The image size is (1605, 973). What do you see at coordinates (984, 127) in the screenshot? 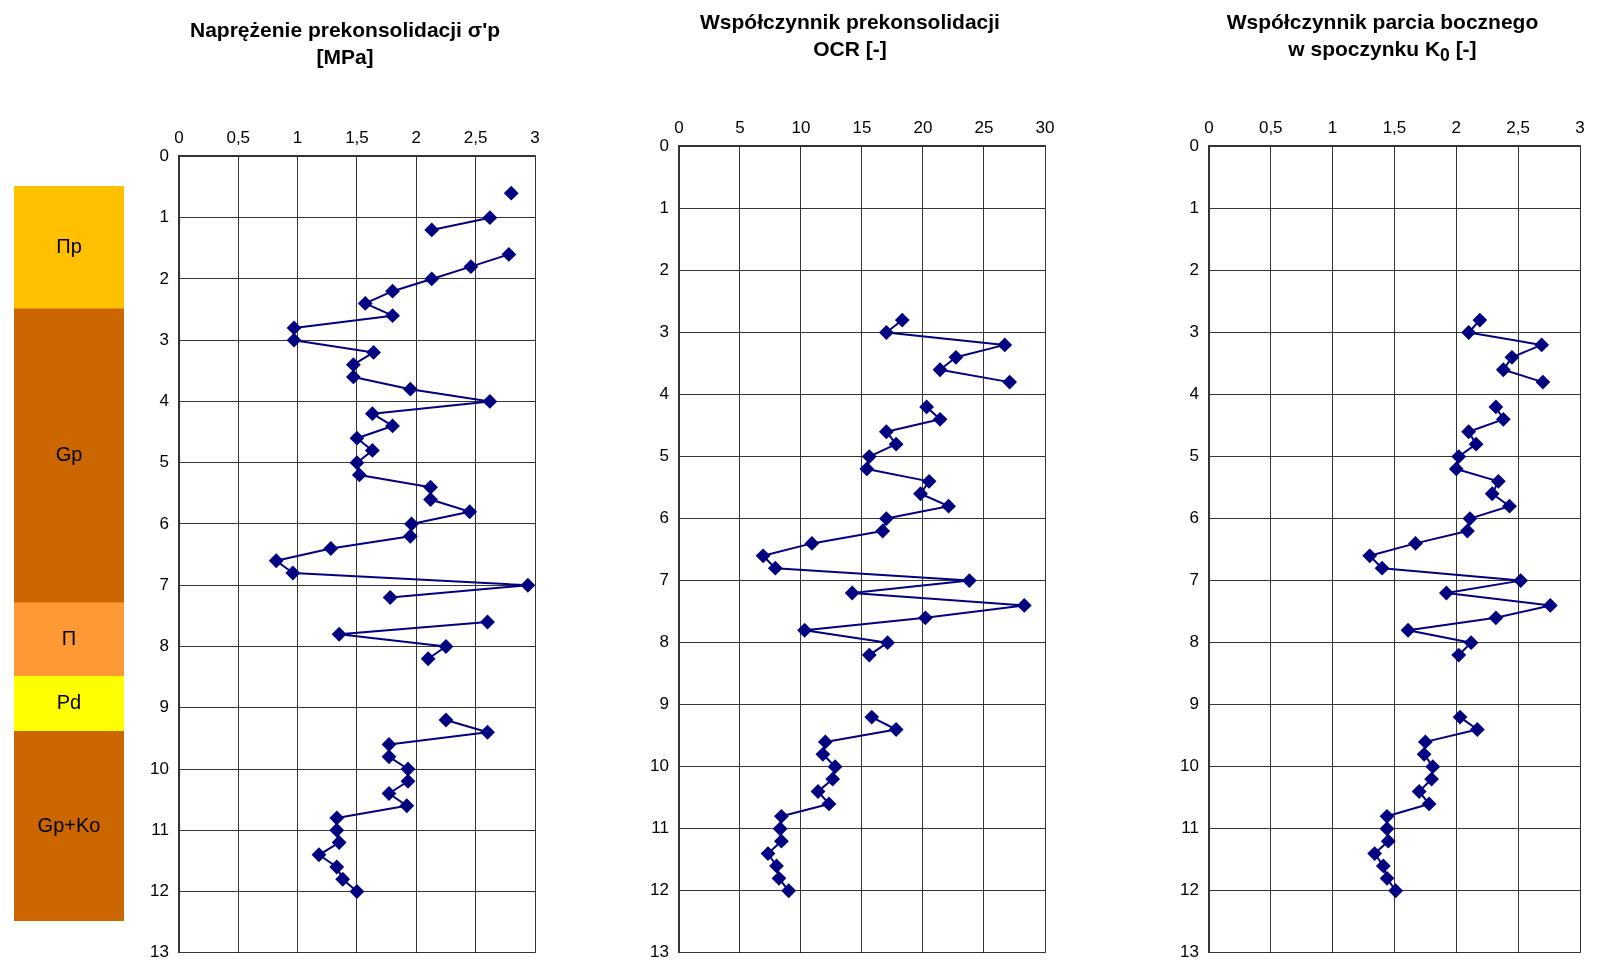
I see `x-tick-label: 25` at bounding box center [984, 127].